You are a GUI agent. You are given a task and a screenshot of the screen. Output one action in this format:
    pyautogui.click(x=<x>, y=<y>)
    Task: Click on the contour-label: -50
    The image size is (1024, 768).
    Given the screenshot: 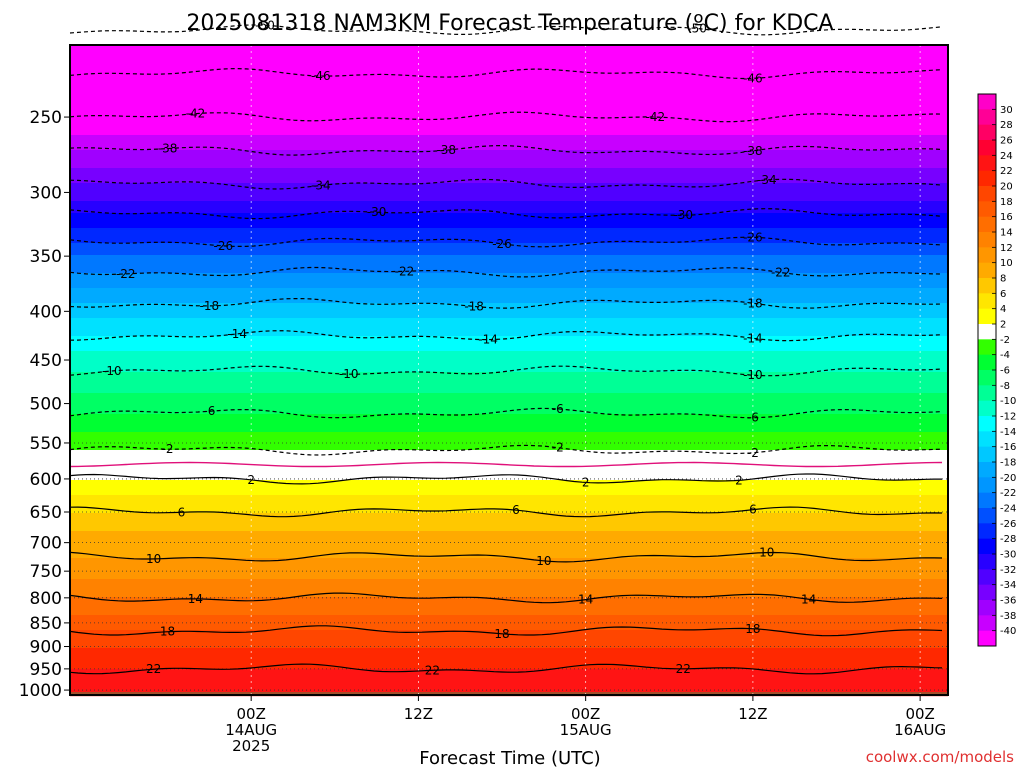 What is the action you would take?
    pyautogui.click(x=265, y=25)
    